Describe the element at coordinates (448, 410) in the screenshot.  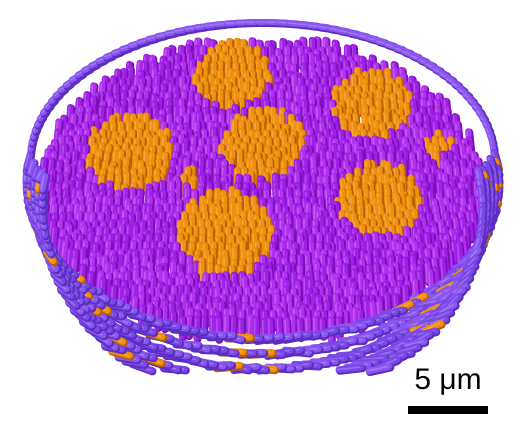
I see `scale-bar-line` at that location.